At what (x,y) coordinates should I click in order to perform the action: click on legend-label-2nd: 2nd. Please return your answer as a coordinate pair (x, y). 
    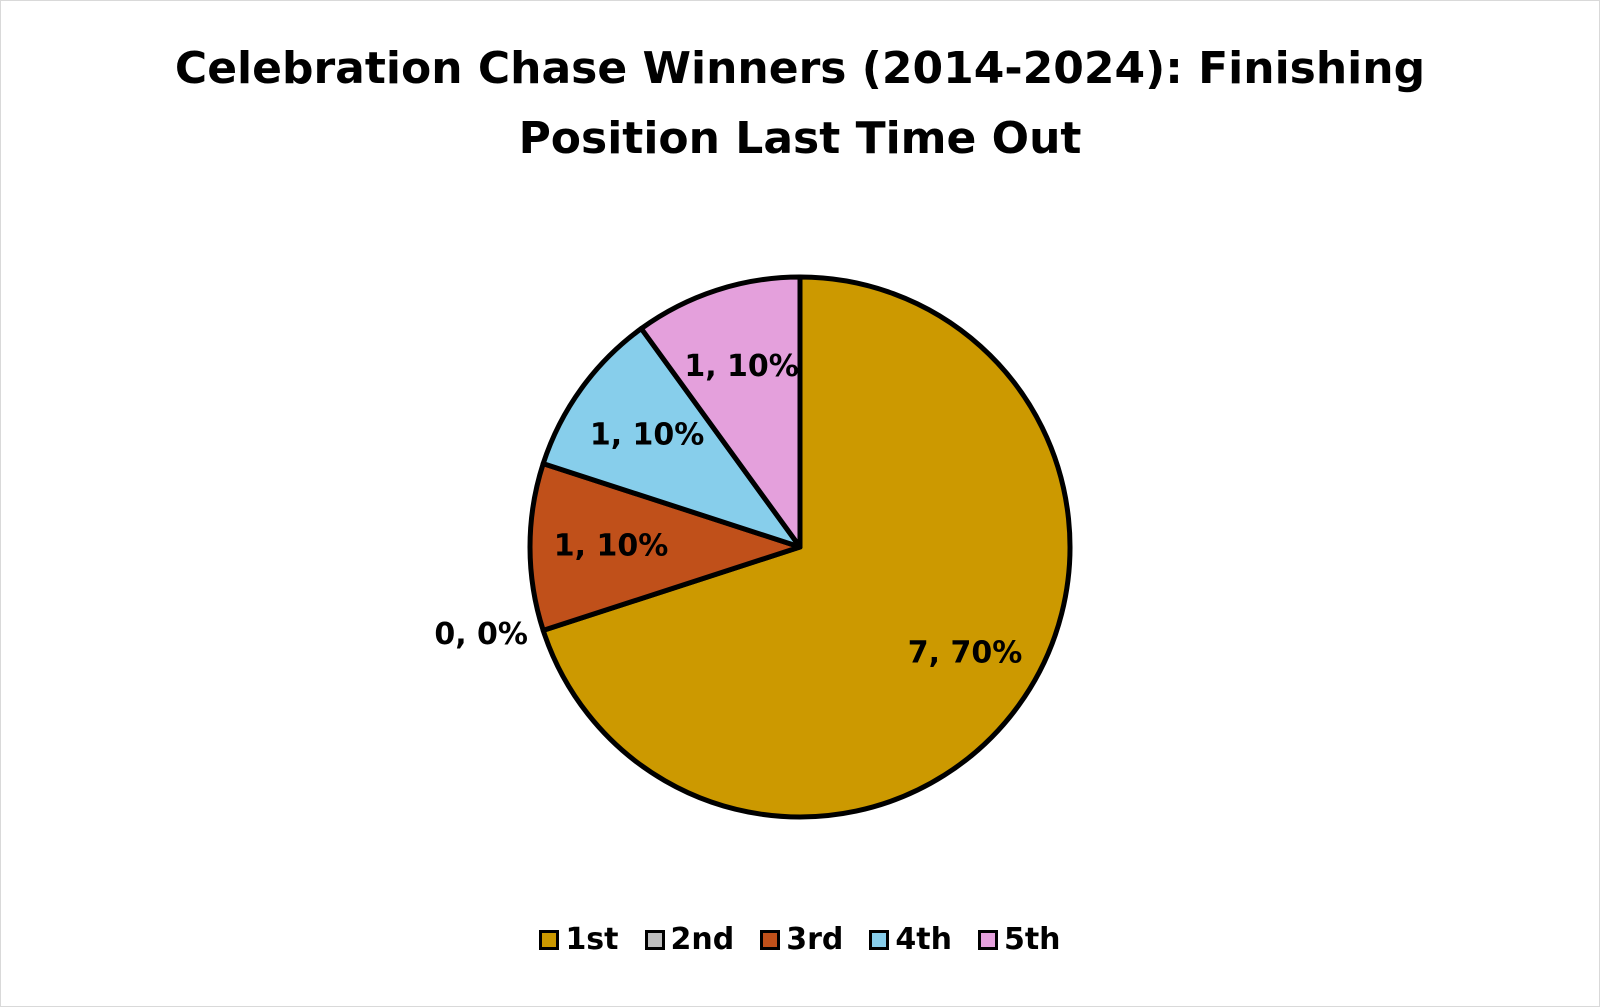
    Looking at the image, I should click on (702, 939).